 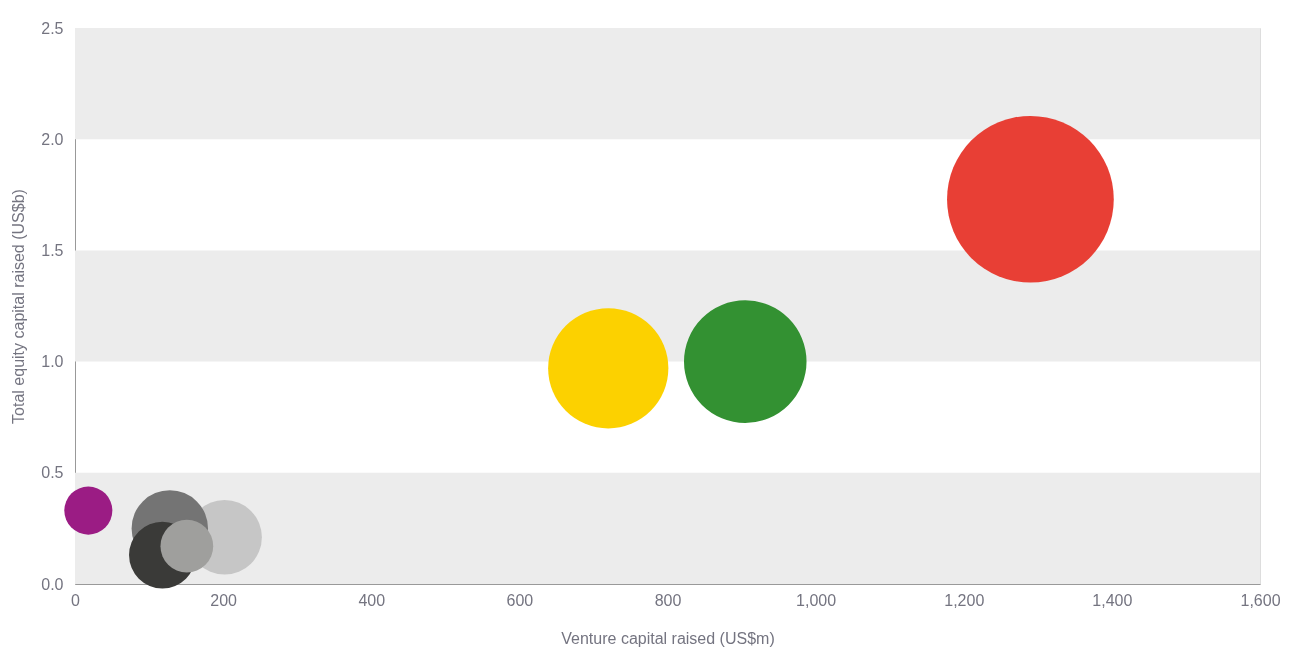 What do you see at coordinates (52, 362) in the screenshot?
I see `y-tick-label: 1.0` at bounding box center [52, 362].